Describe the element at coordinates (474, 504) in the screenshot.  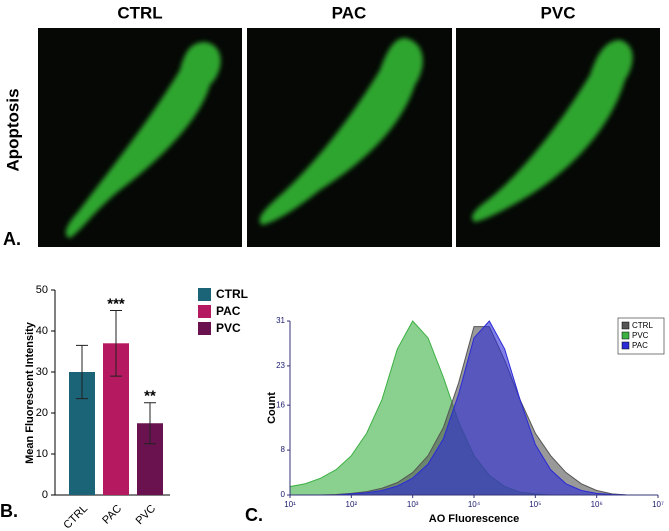
I see `x-tick-label: 10⁴` at that location.